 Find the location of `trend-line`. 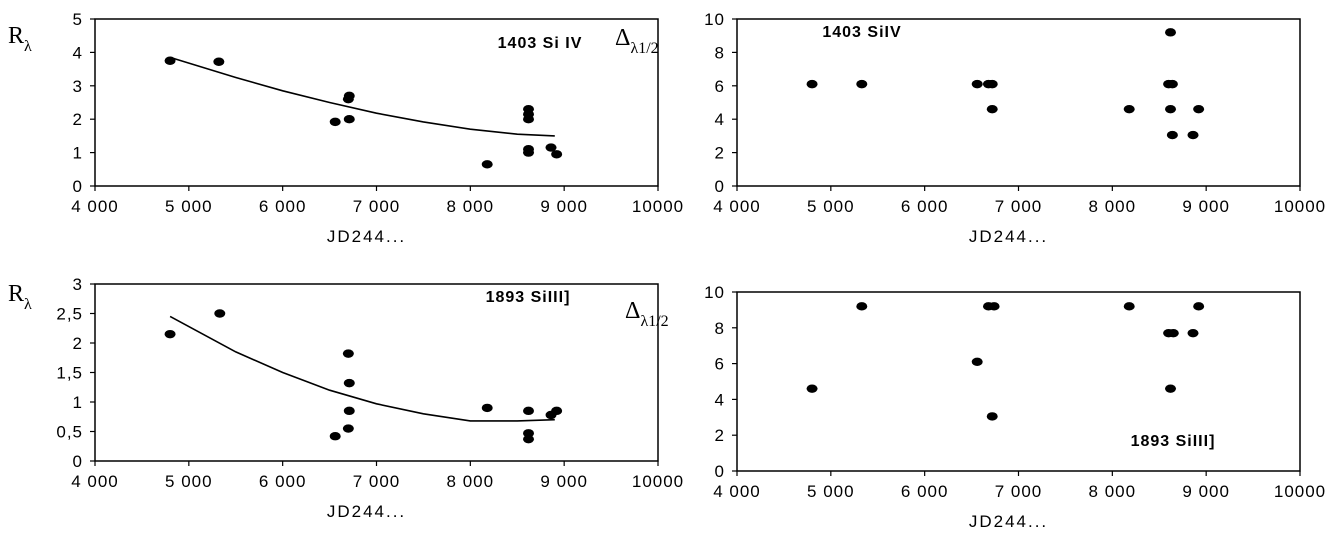

trend-line is located at coordinates (362, 368).